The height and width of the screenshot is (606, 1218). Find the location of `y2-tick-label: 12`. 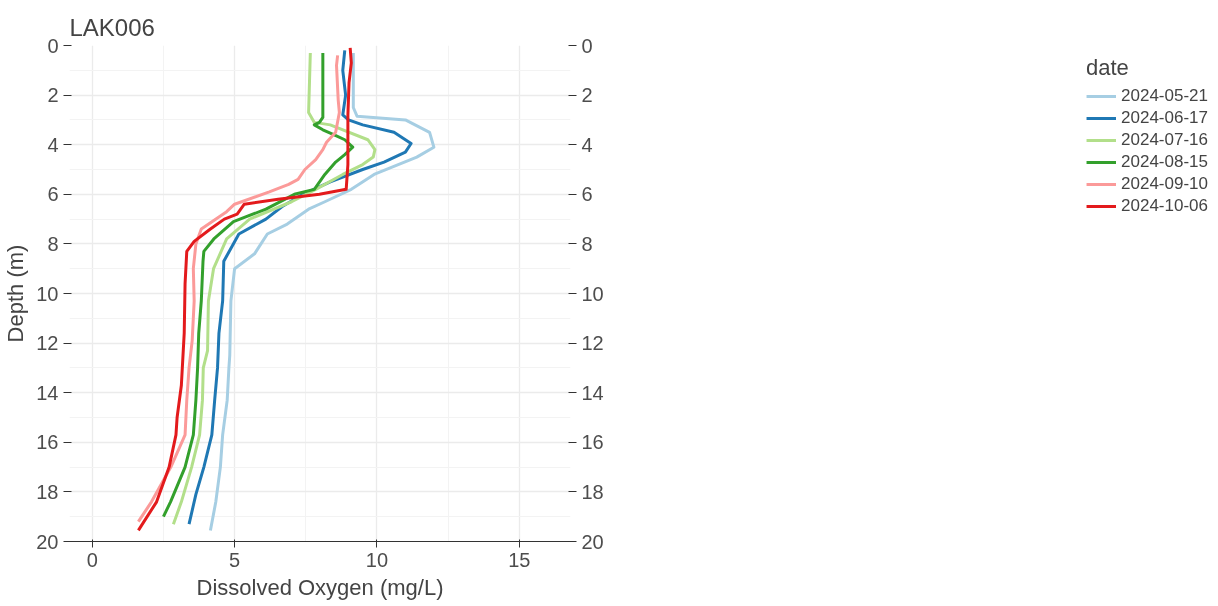

y2-tick-label: 12 is located at coordinates (592, 343).